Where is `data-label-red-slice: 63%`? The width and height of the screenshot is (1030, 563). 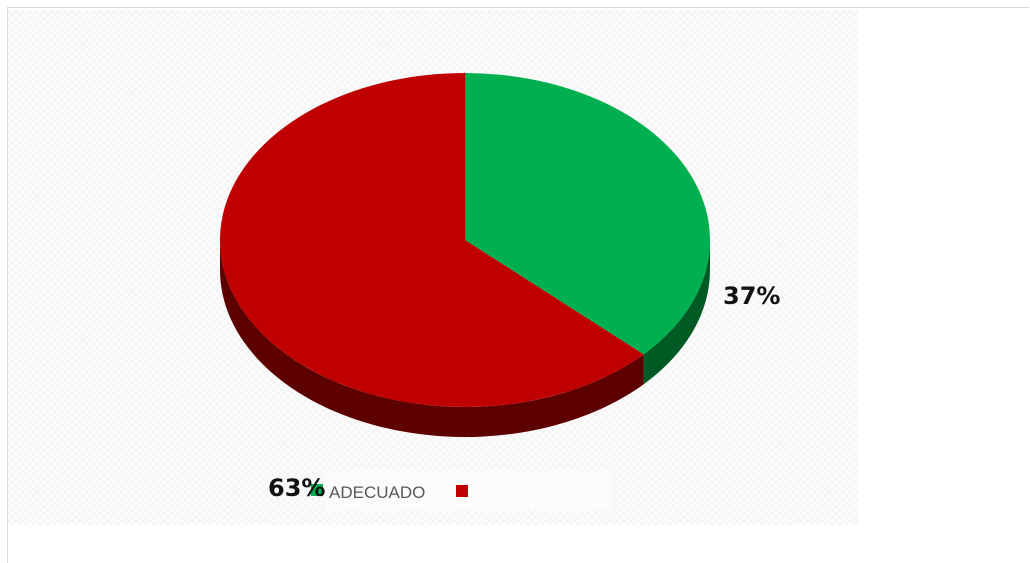
data-label-red-slice: 63% is located at coordinates (297, 488).